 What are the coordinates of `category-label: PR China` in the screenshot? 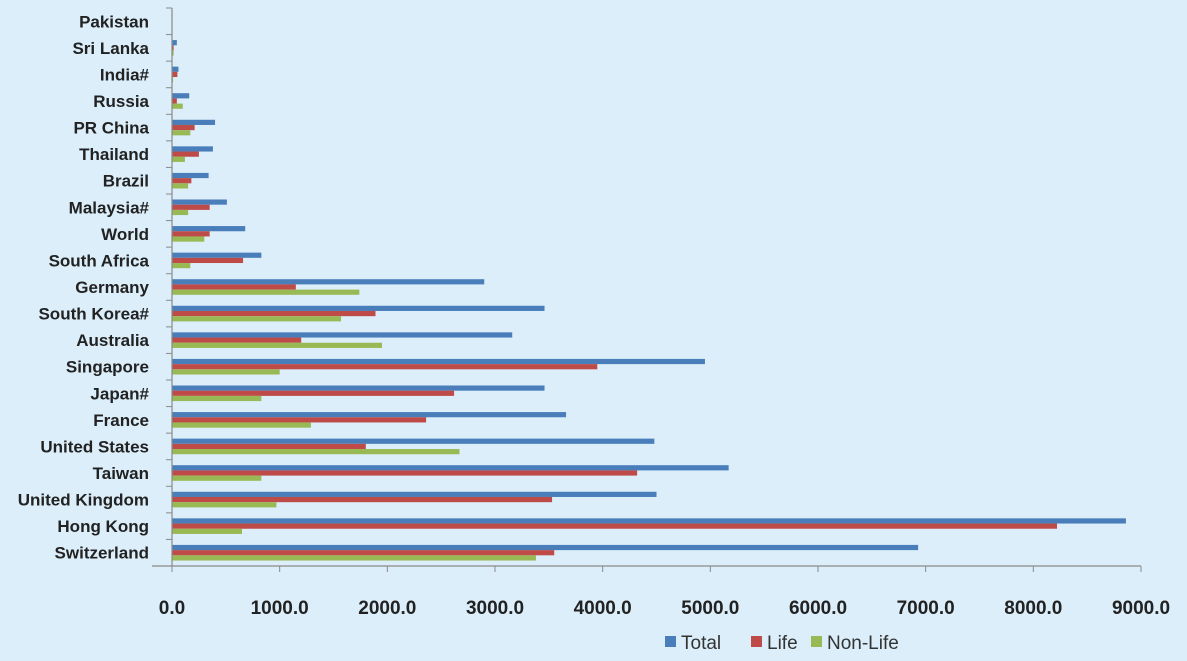 It's located at (111, 128).